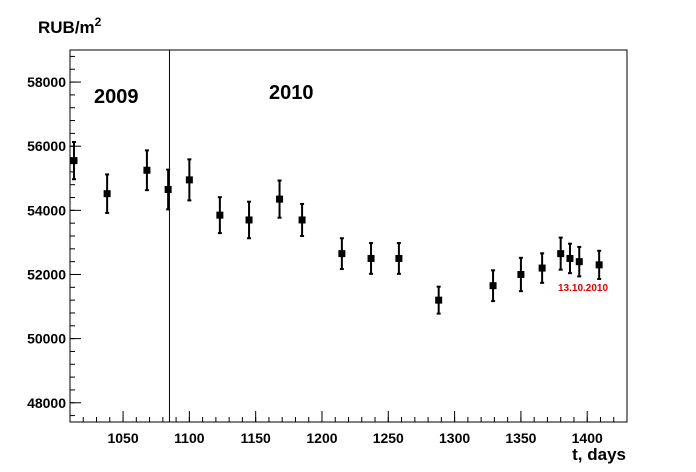  I want to click on year-label-2009: 2009, so click(116, 97).